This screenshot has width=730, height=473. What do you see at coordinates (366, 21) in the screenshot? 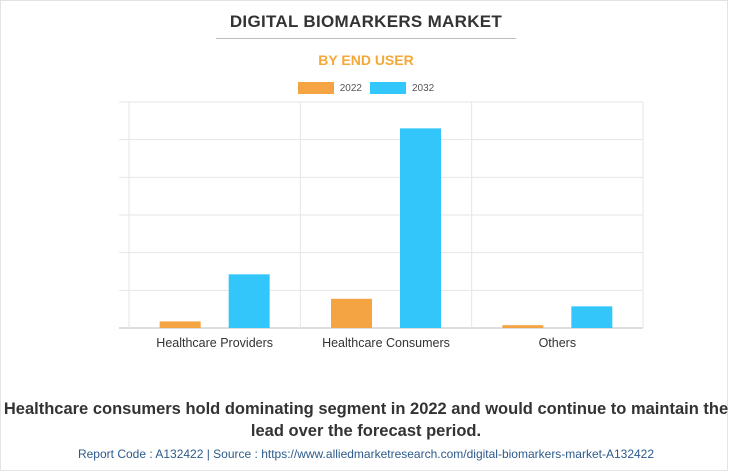
I see `chart-title: DIGITAL BIOMARKERS MARKET` at bounding box center [366, 21].